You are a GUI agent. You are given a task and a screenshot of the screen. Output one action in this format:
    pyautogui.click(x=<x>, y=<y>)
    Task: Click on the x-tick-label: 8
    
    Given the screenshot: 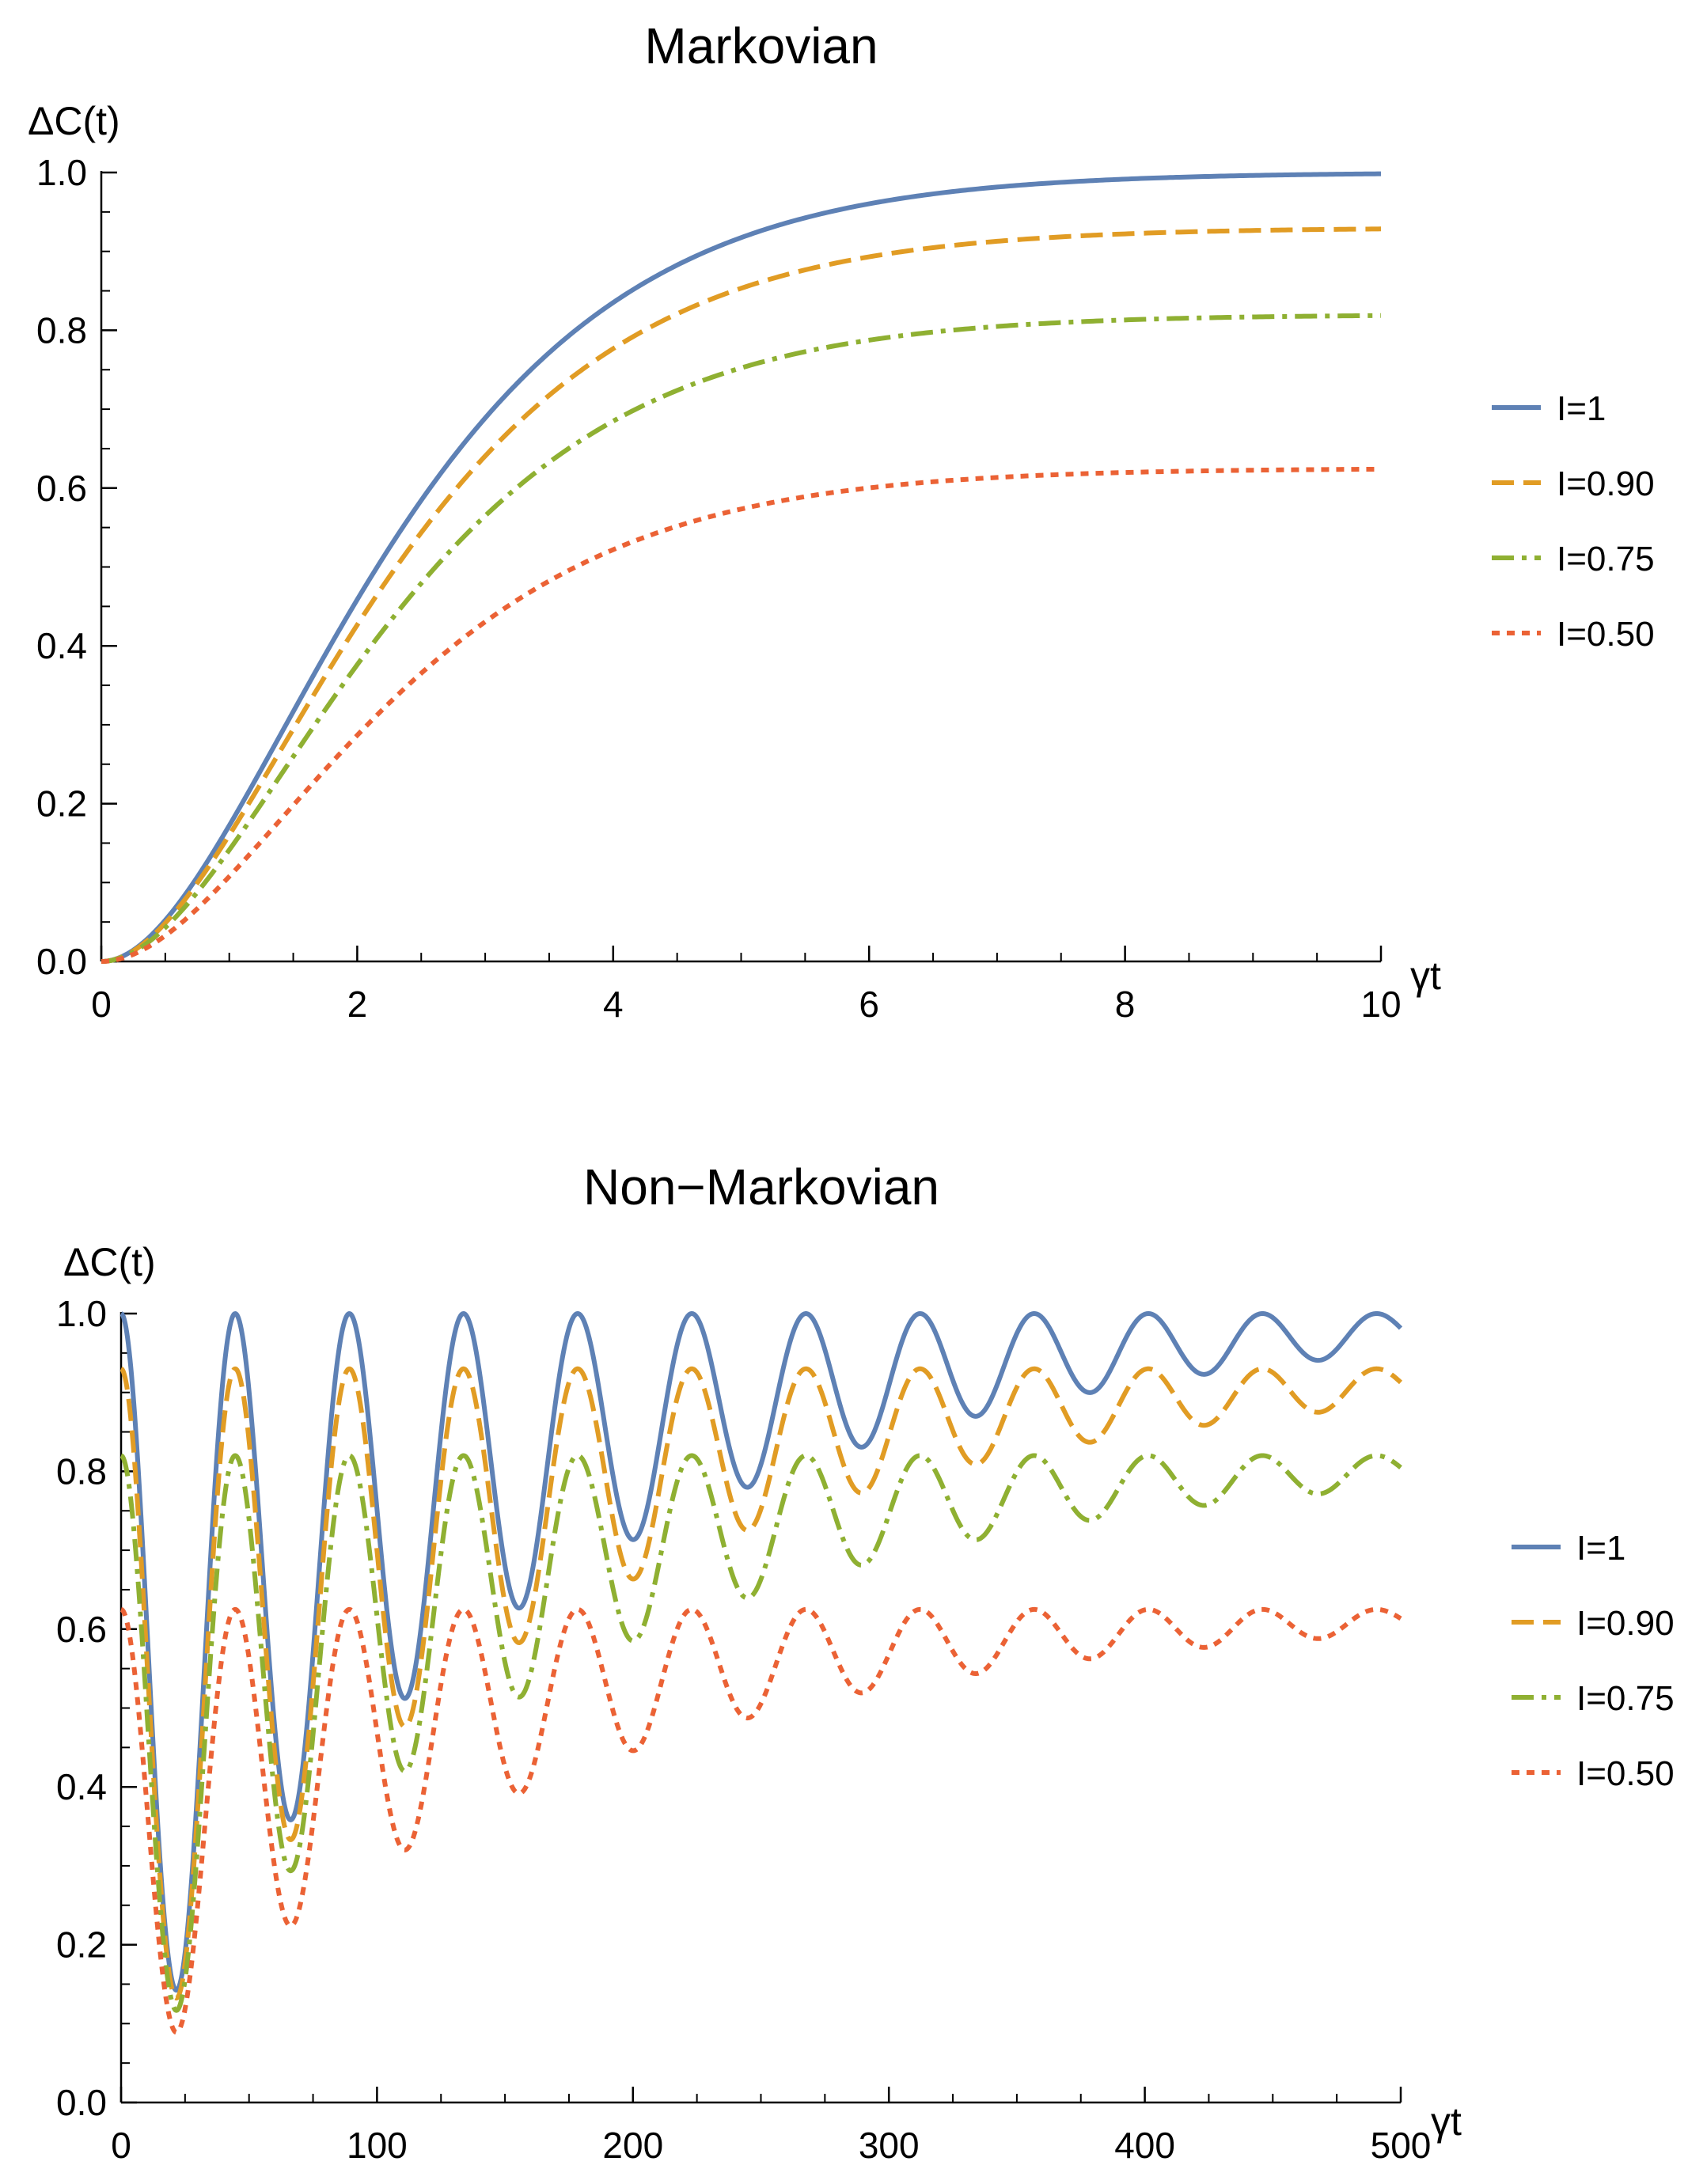 What is the action you would take?
    pyautogui.click(x=1125, y=1004)
    